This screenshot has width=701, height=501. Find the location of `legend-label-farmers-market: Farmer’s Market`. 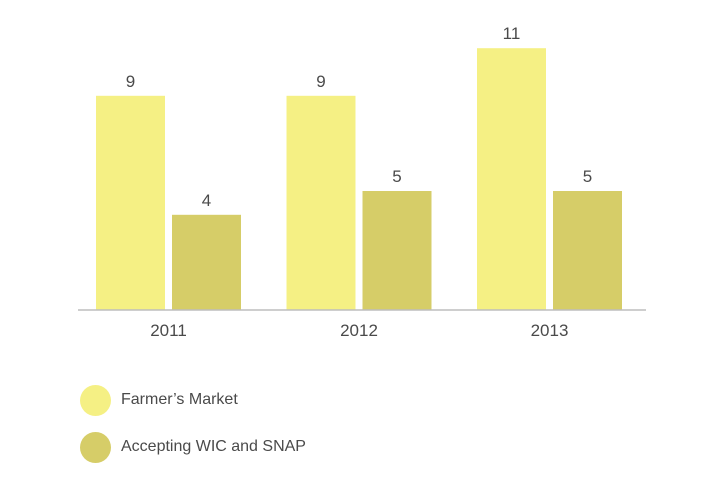

legend-label-farmers-market: Farmer’s Market is located at coordinates (179, 399).